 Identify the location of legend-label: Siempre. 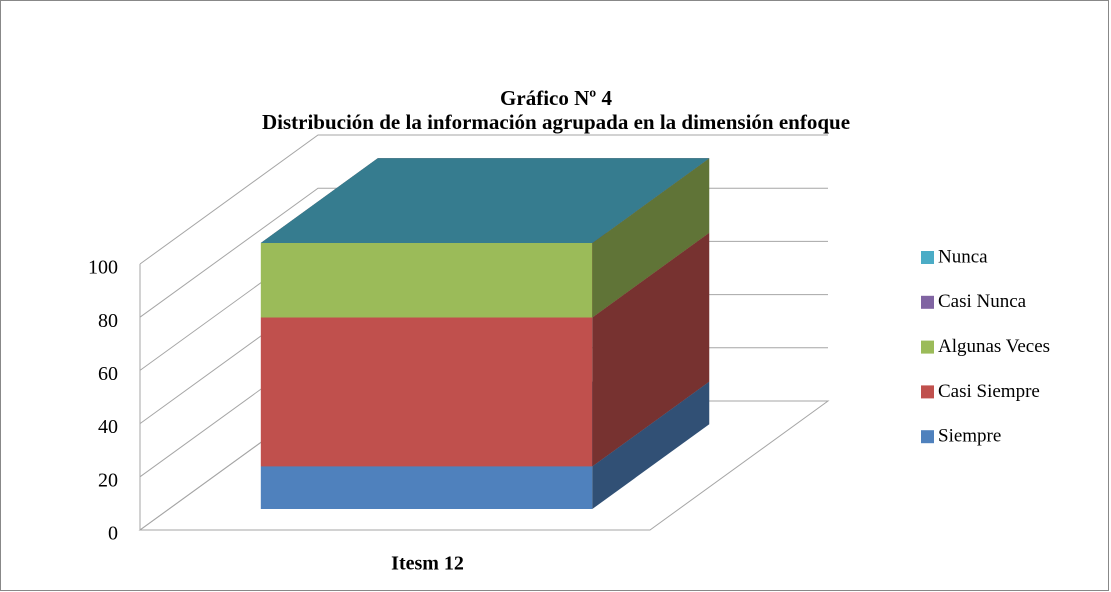
(969, 436).